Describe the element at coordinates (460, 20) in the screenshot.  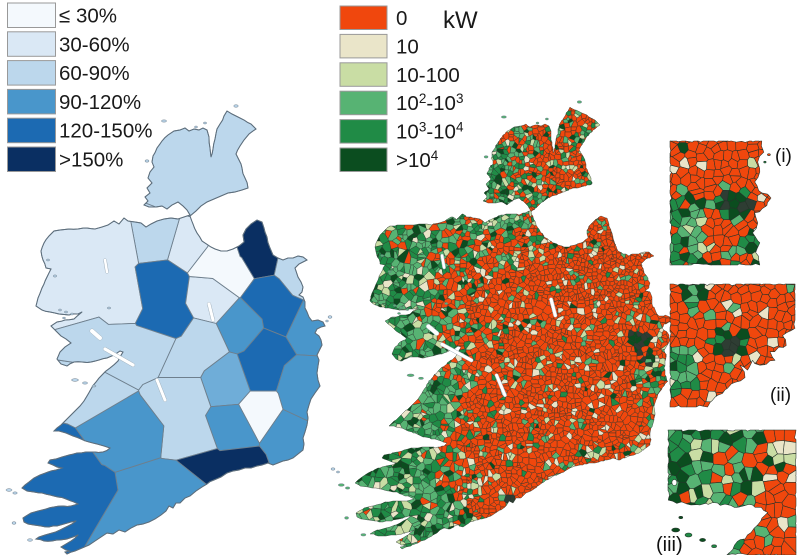
I see `svg-text: kW` at that location.